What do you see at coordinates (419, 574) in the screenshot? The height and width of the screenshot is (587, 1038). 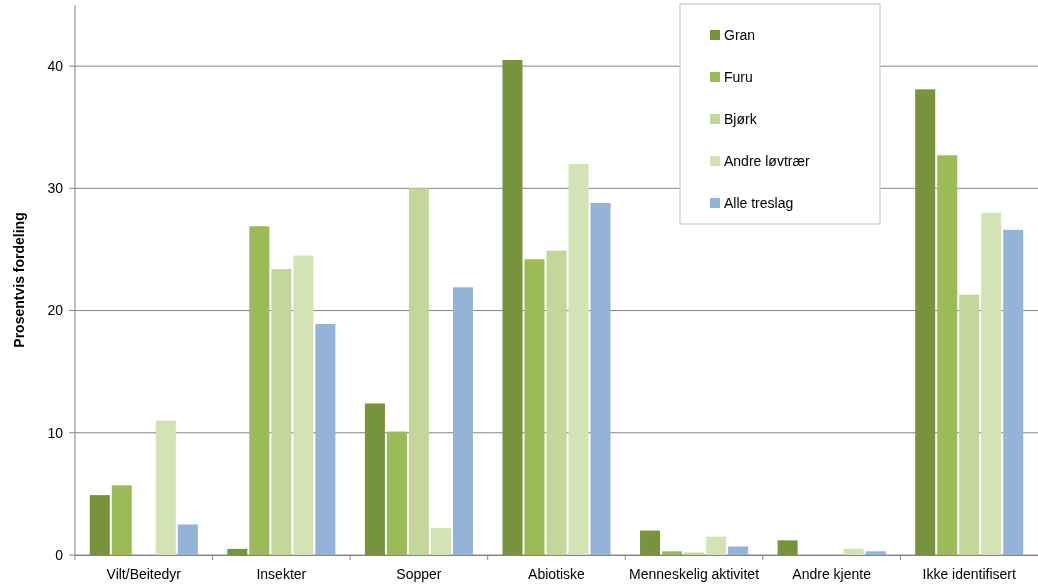 I see `x-tick-label: Sopper` at bounding box center [419, 574].